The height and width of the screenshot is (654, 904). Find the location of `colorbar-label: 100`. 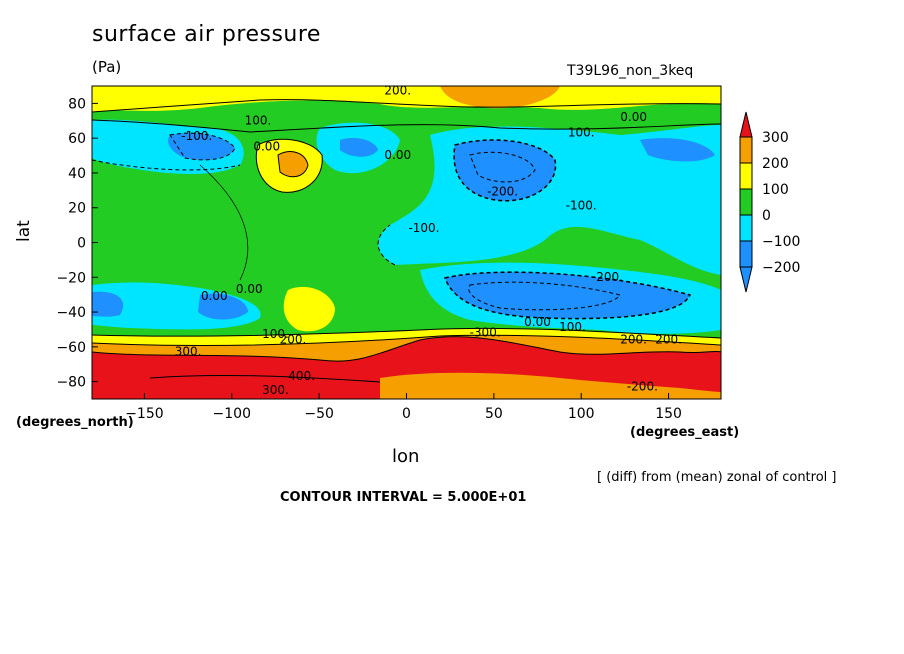

colorbar-label: 100 is located at coordinates (775, 190).